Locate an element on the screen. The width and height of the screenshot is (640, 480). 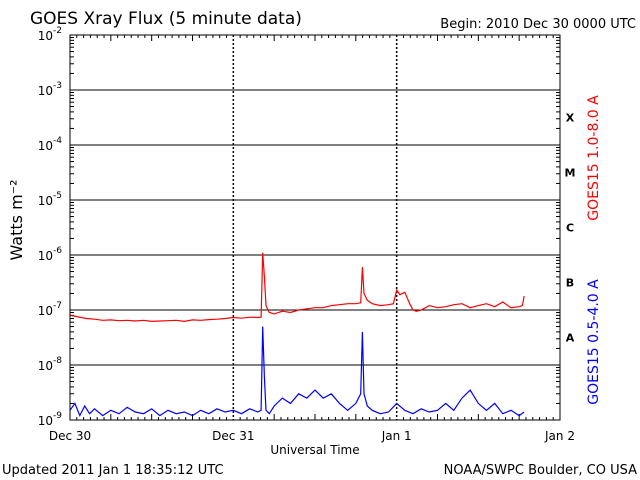
chart-title: GOES Xray Flux (5 minute data) is located at coordinates (166, 19).